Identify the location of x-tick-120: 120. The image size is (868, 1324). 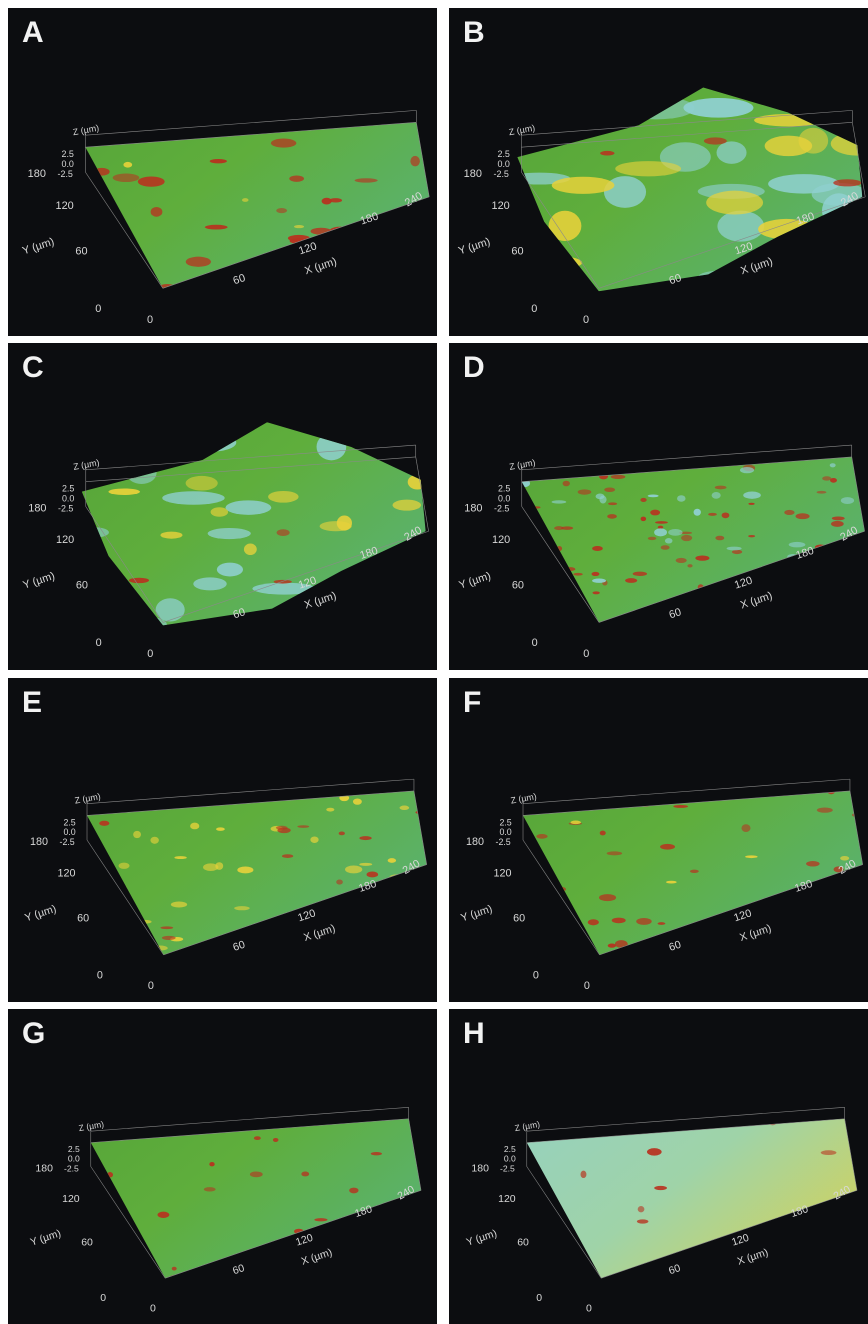
(304, 1240).